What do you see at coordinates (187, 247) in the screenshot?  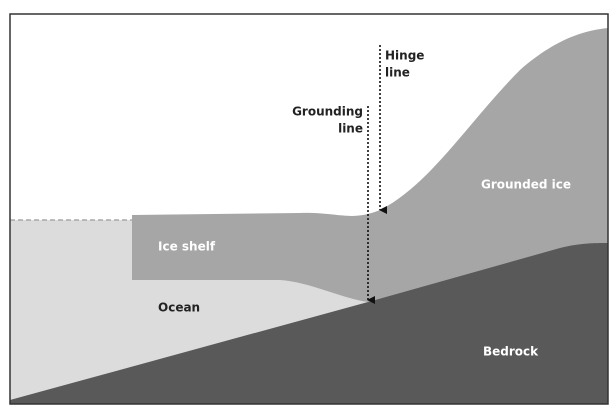 I see `ice-shelf-label: Ice shelf` at bounding box center [187, 247].